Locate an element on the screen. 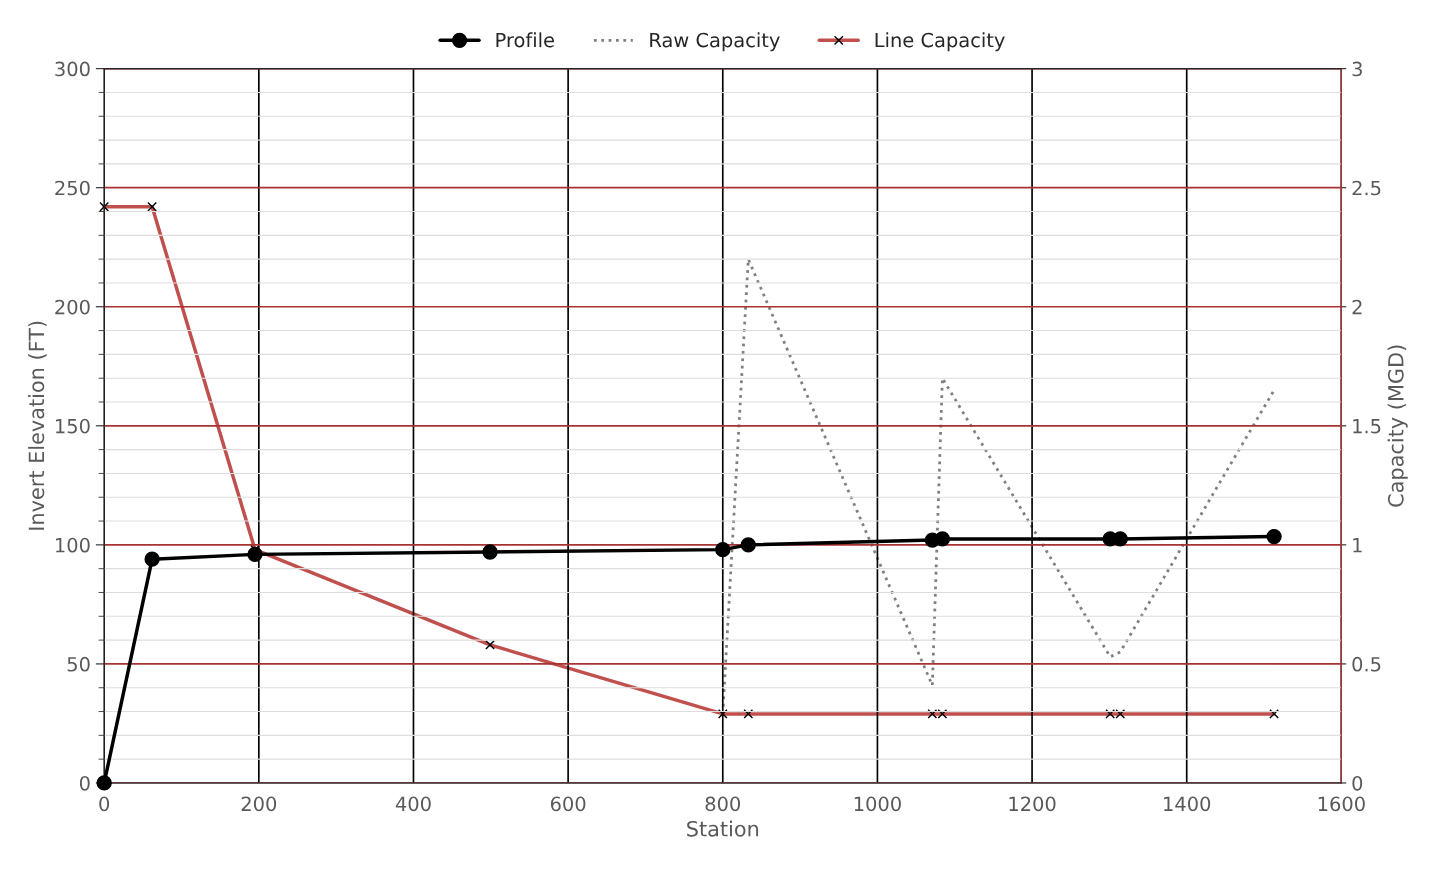 The height and width of the screenshot is (869, 1447). x-tick-label: 1000 is located at coordinates (877, 804).